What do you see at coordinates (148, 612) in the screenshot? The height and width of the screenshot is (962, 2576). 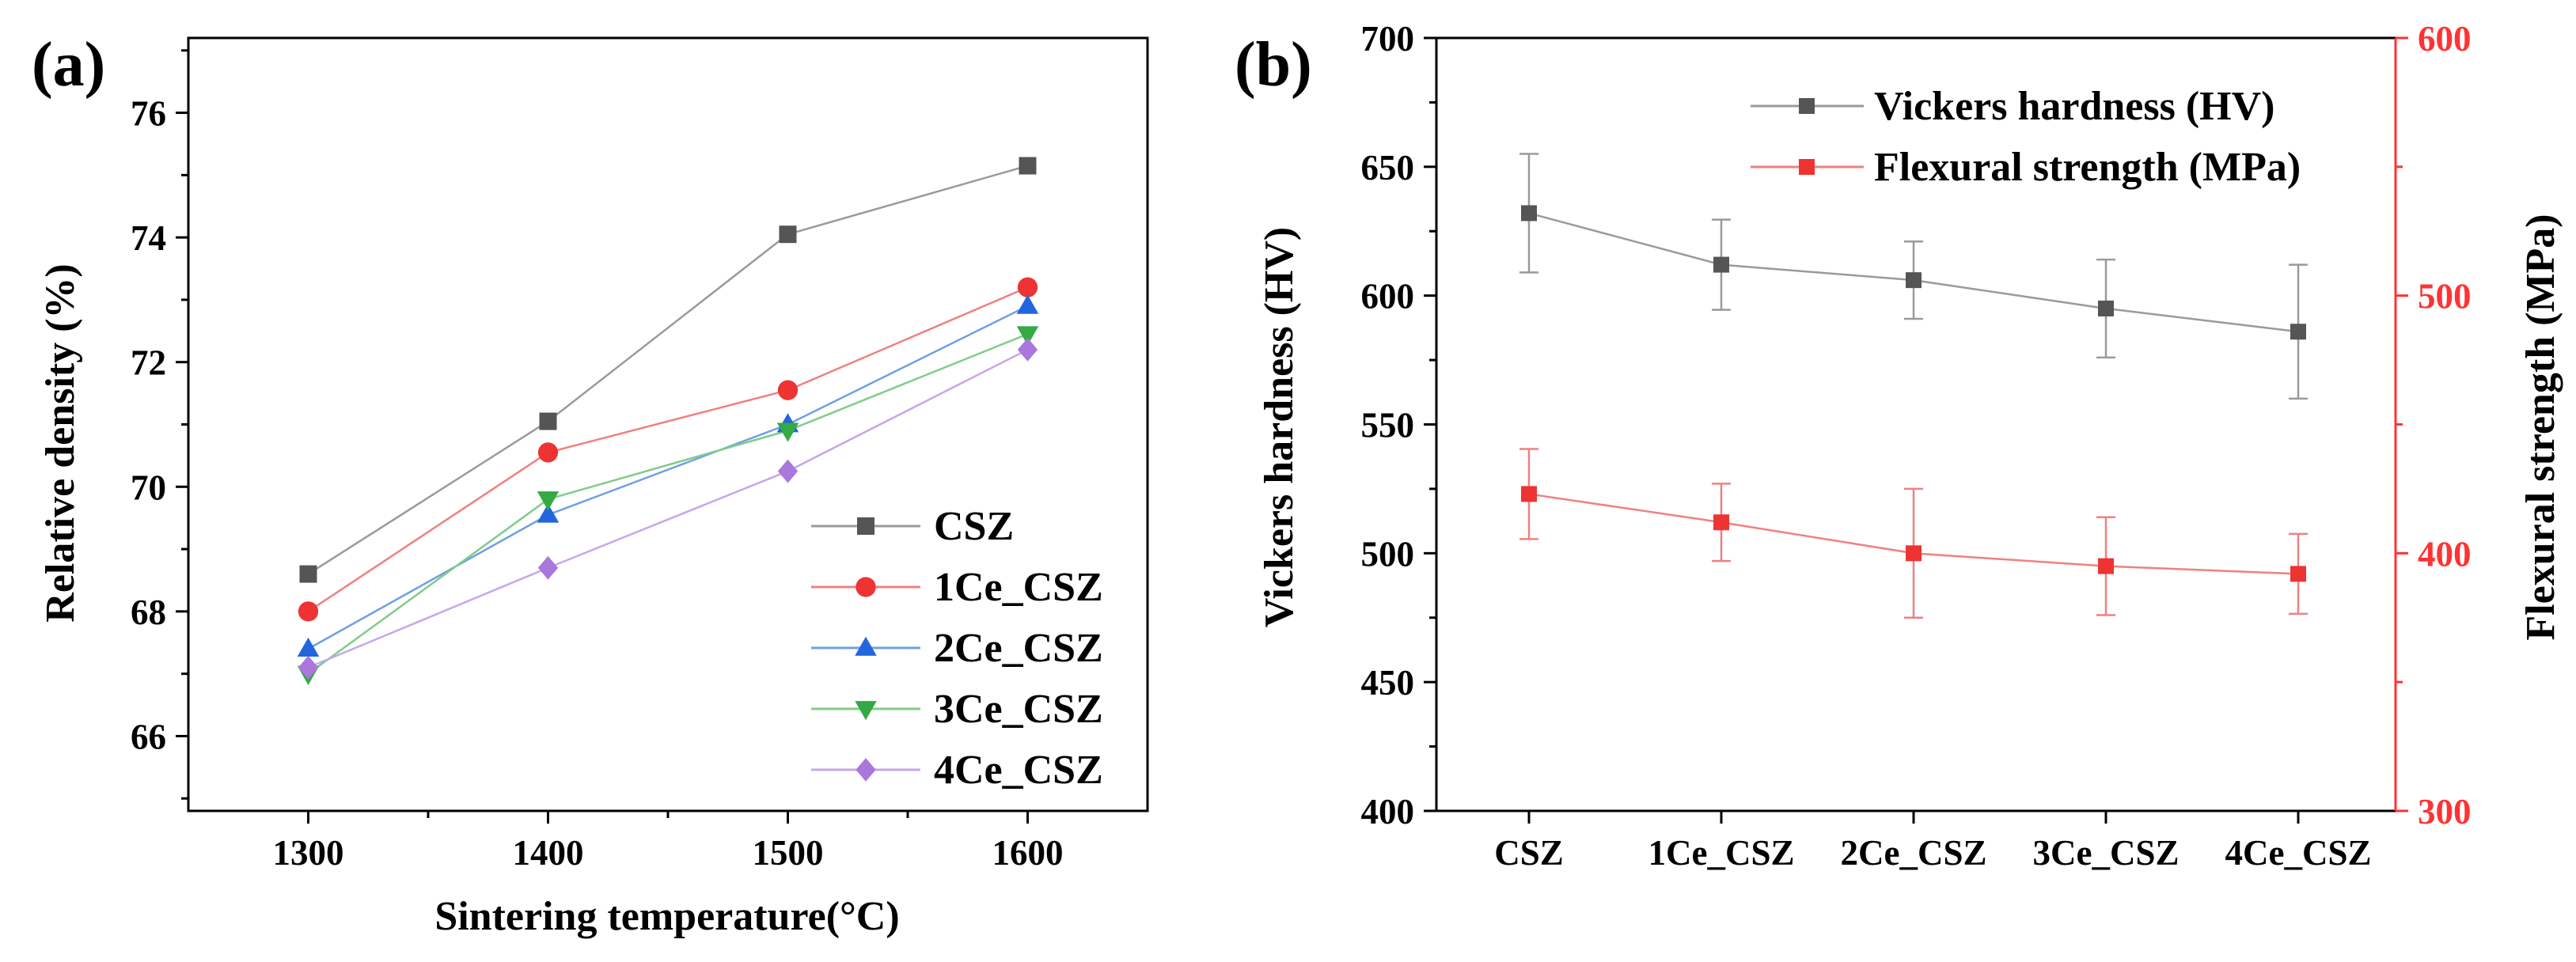 I see `y-tick-label: 68` at bounding box center [148, 612].